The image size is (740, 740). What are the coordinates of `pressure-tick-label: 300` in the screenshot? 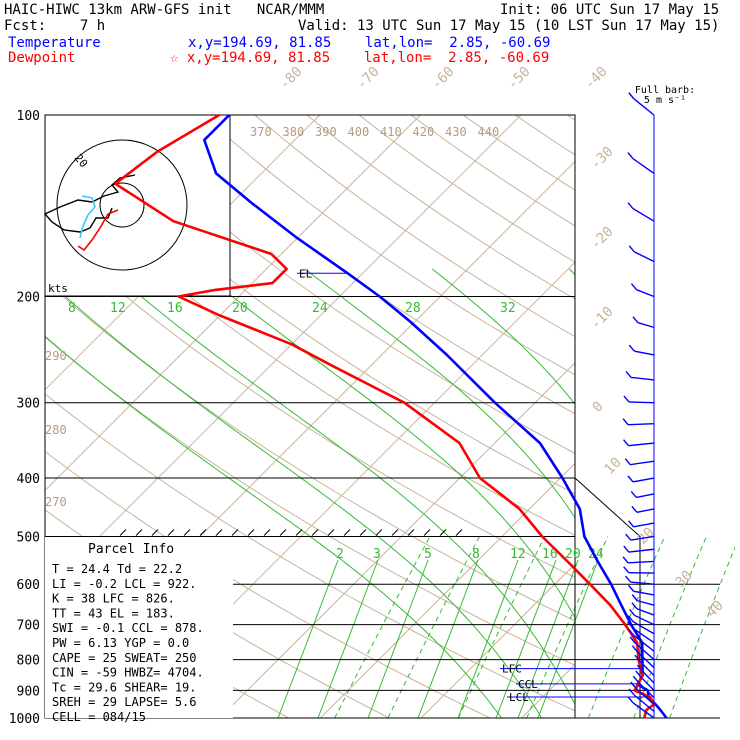 It's located at (28, 404).